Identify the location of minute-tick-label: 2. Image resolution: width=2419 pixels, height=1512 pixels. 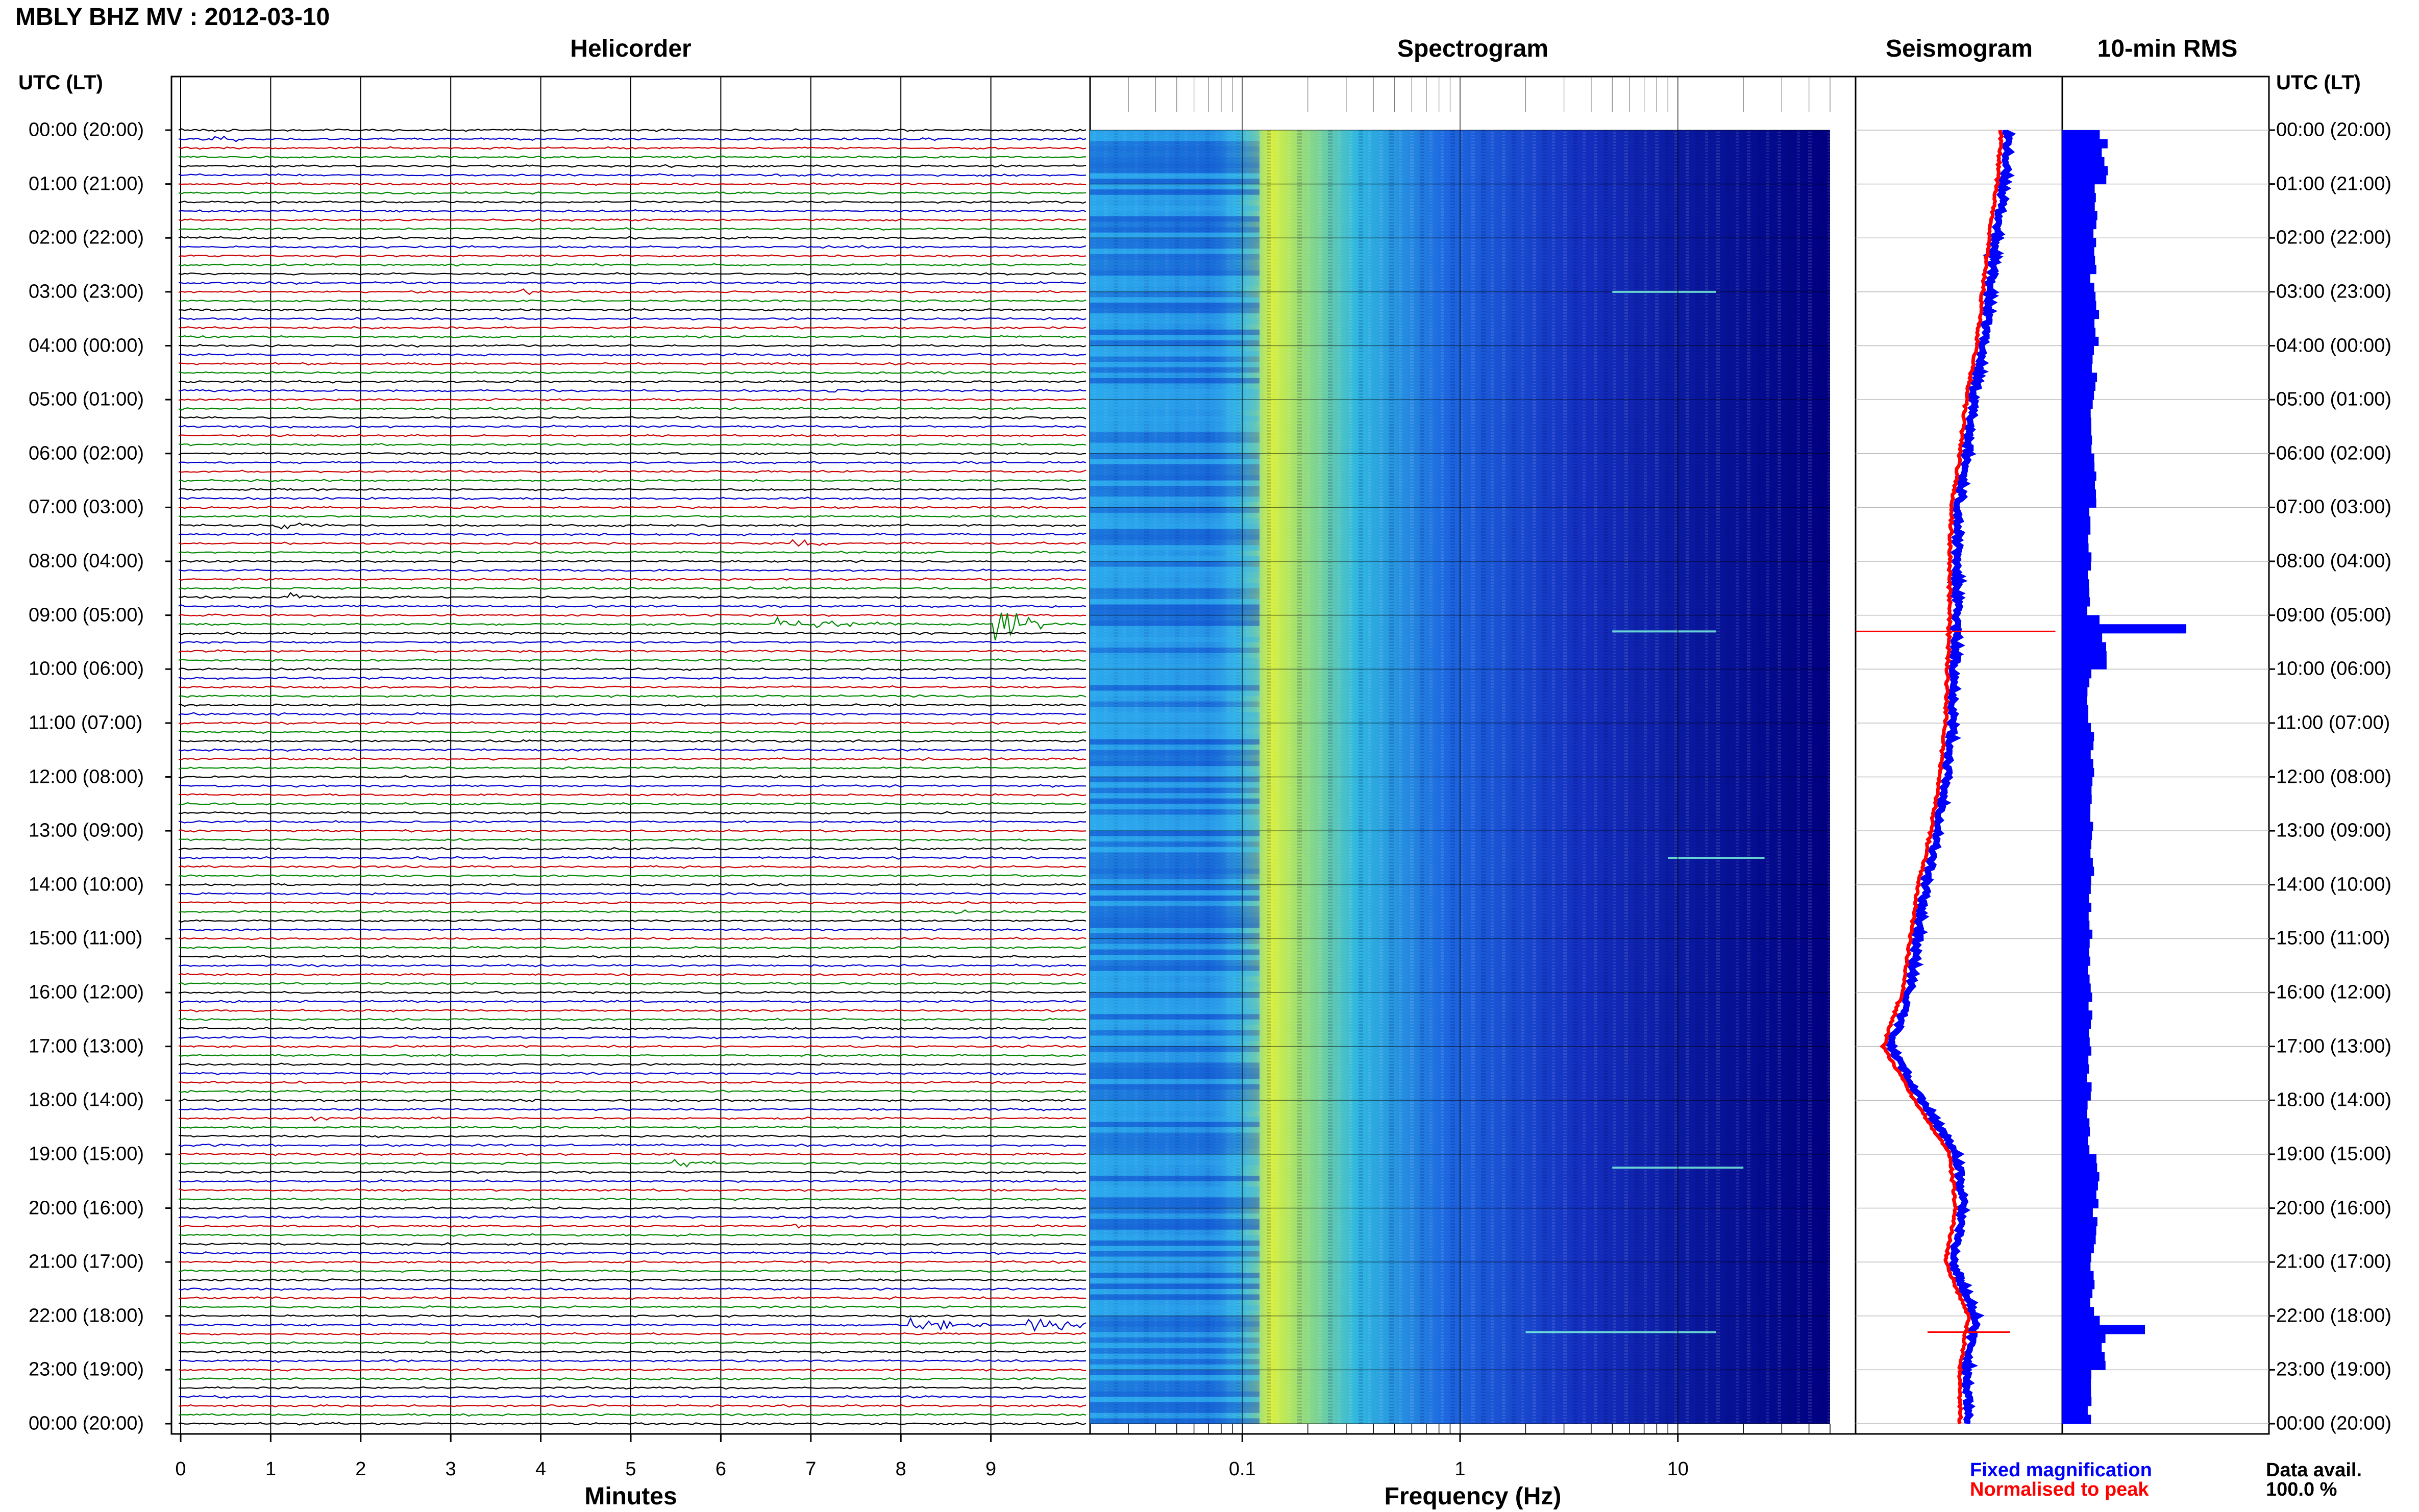
(360, 1469).